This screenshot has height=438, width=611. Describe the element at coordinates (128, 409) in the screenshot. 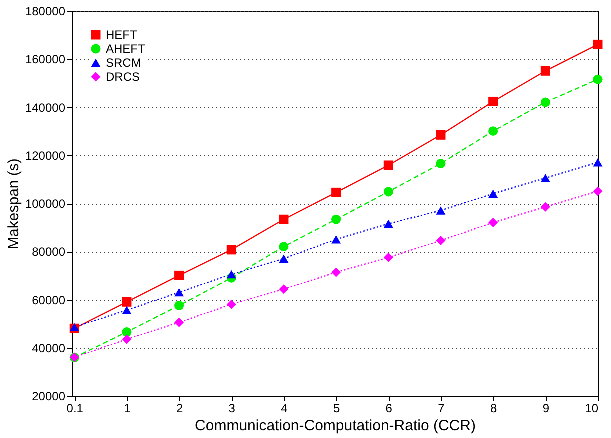

I see `x-tick-label: 1` at that location.